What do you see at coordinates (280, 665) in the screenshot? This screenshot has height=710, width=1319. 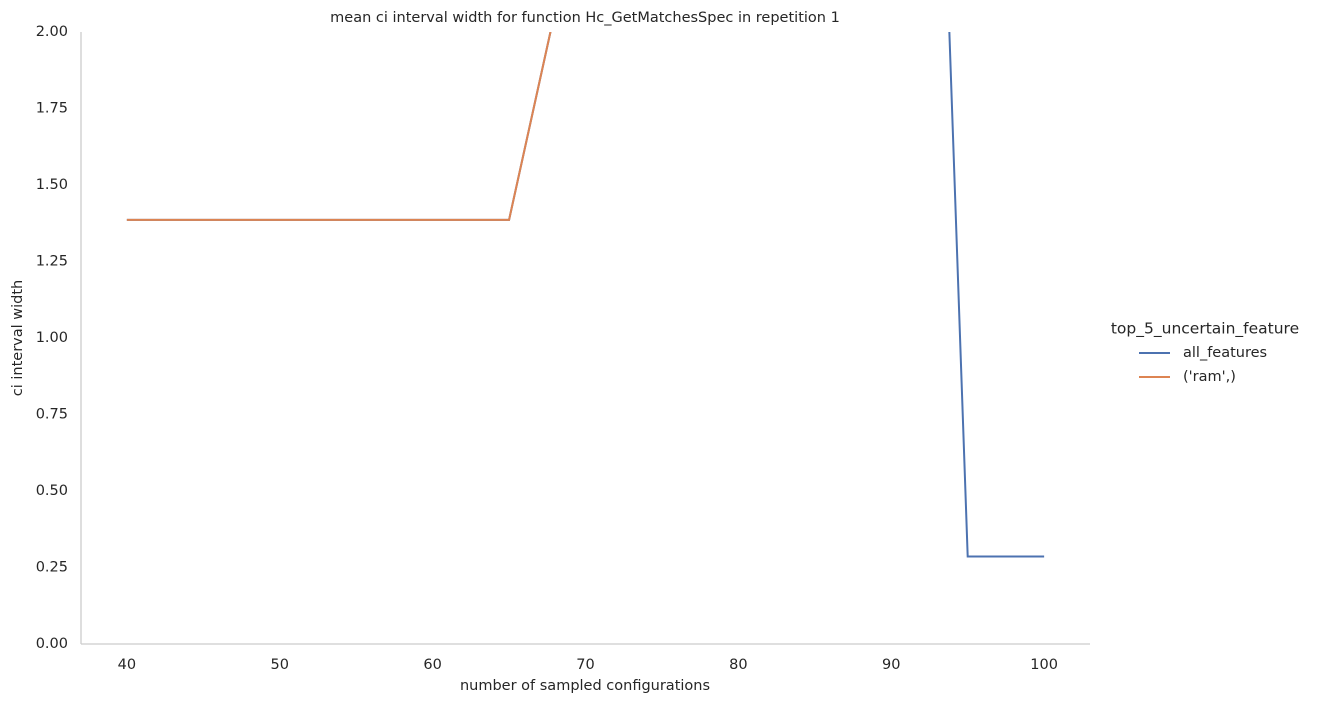 I see `x-tick-label: 50` at bounding box center [280, 665].